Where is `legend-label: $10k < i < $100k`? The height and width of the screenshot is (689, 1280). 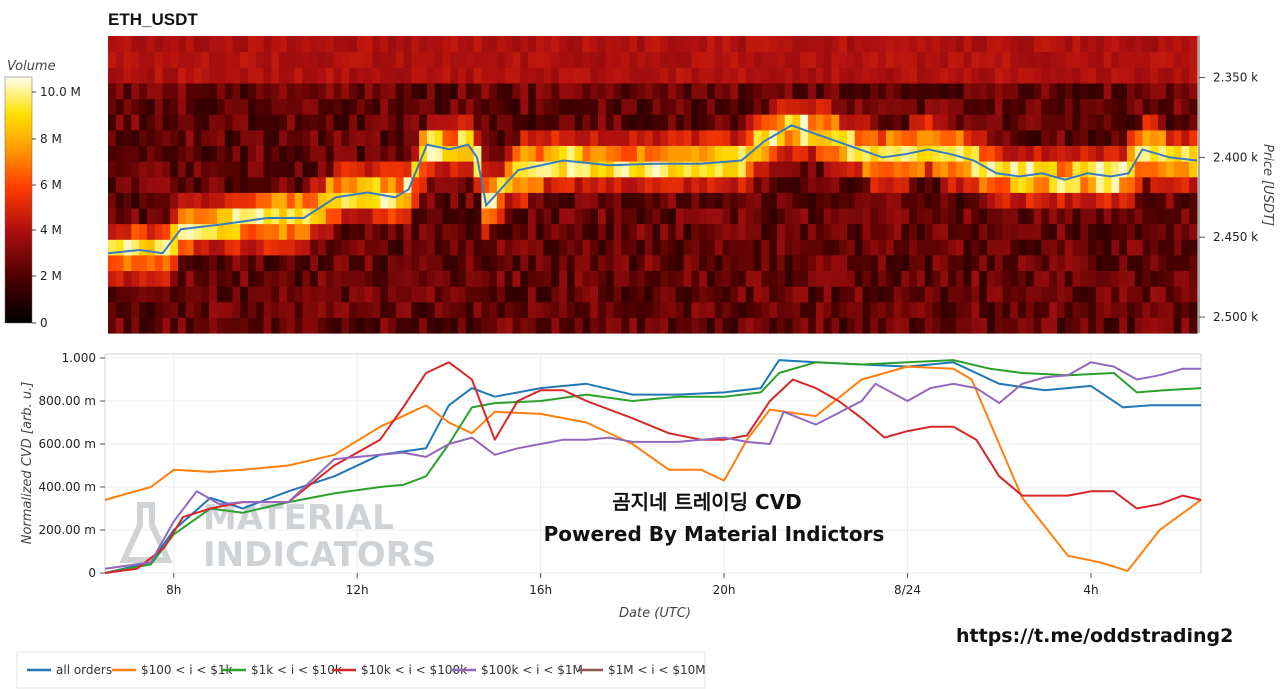
legend-label: $10k < i < $100k is located at coordinates (414, 670).